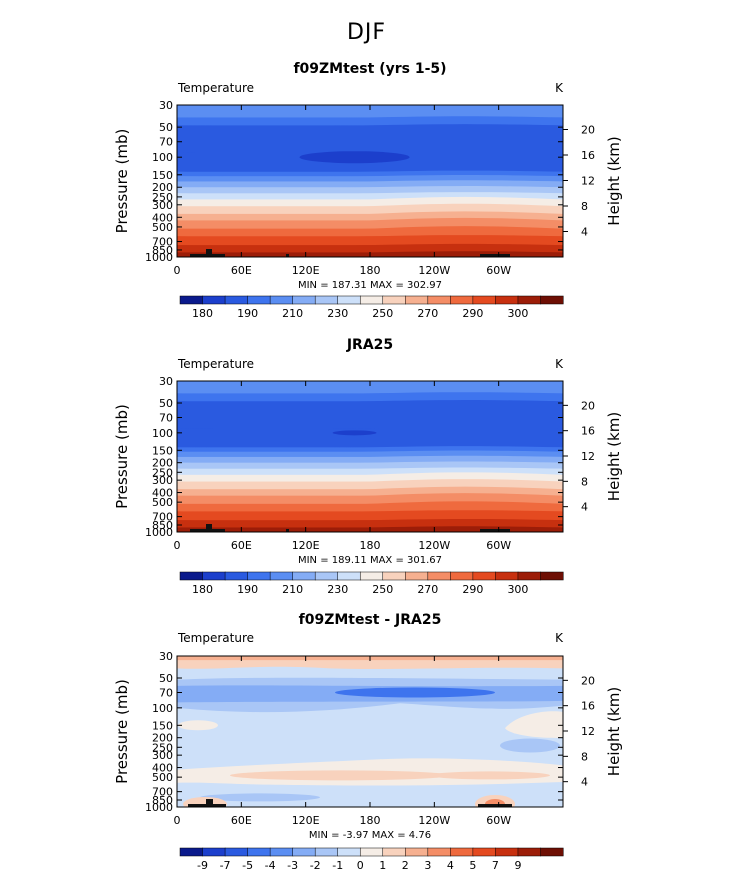  I want to click on colorbar-label: 2, so click(405, 865).